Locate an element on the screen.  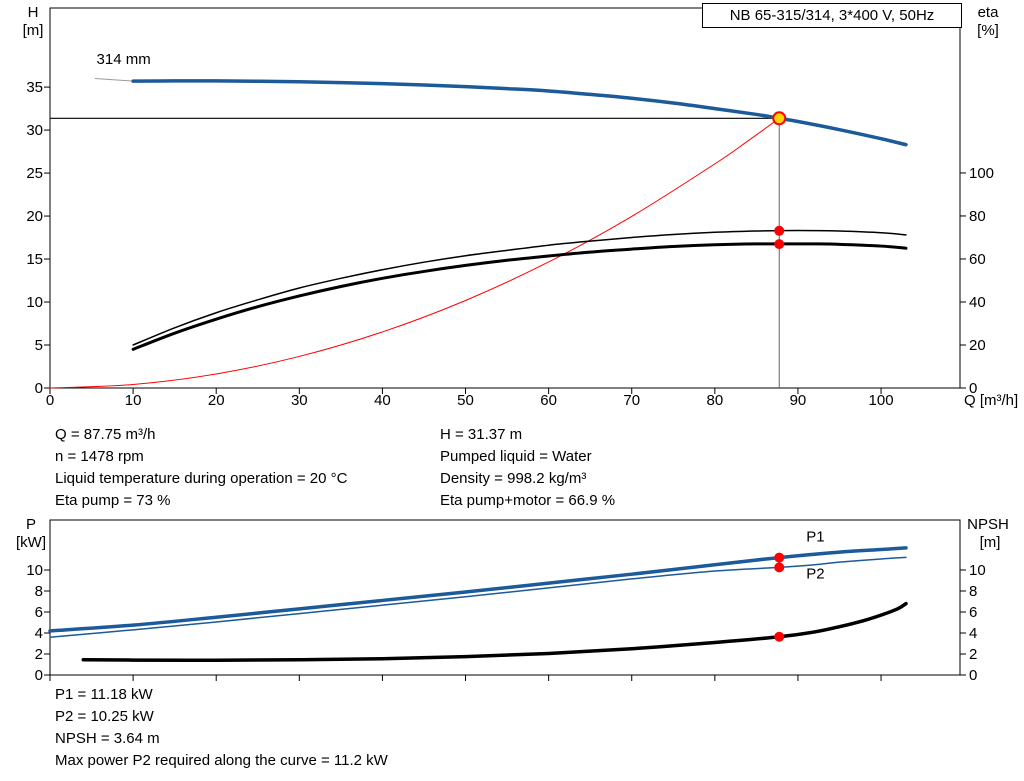
x-tick-label: 30 is located at coordinates (299, 400).